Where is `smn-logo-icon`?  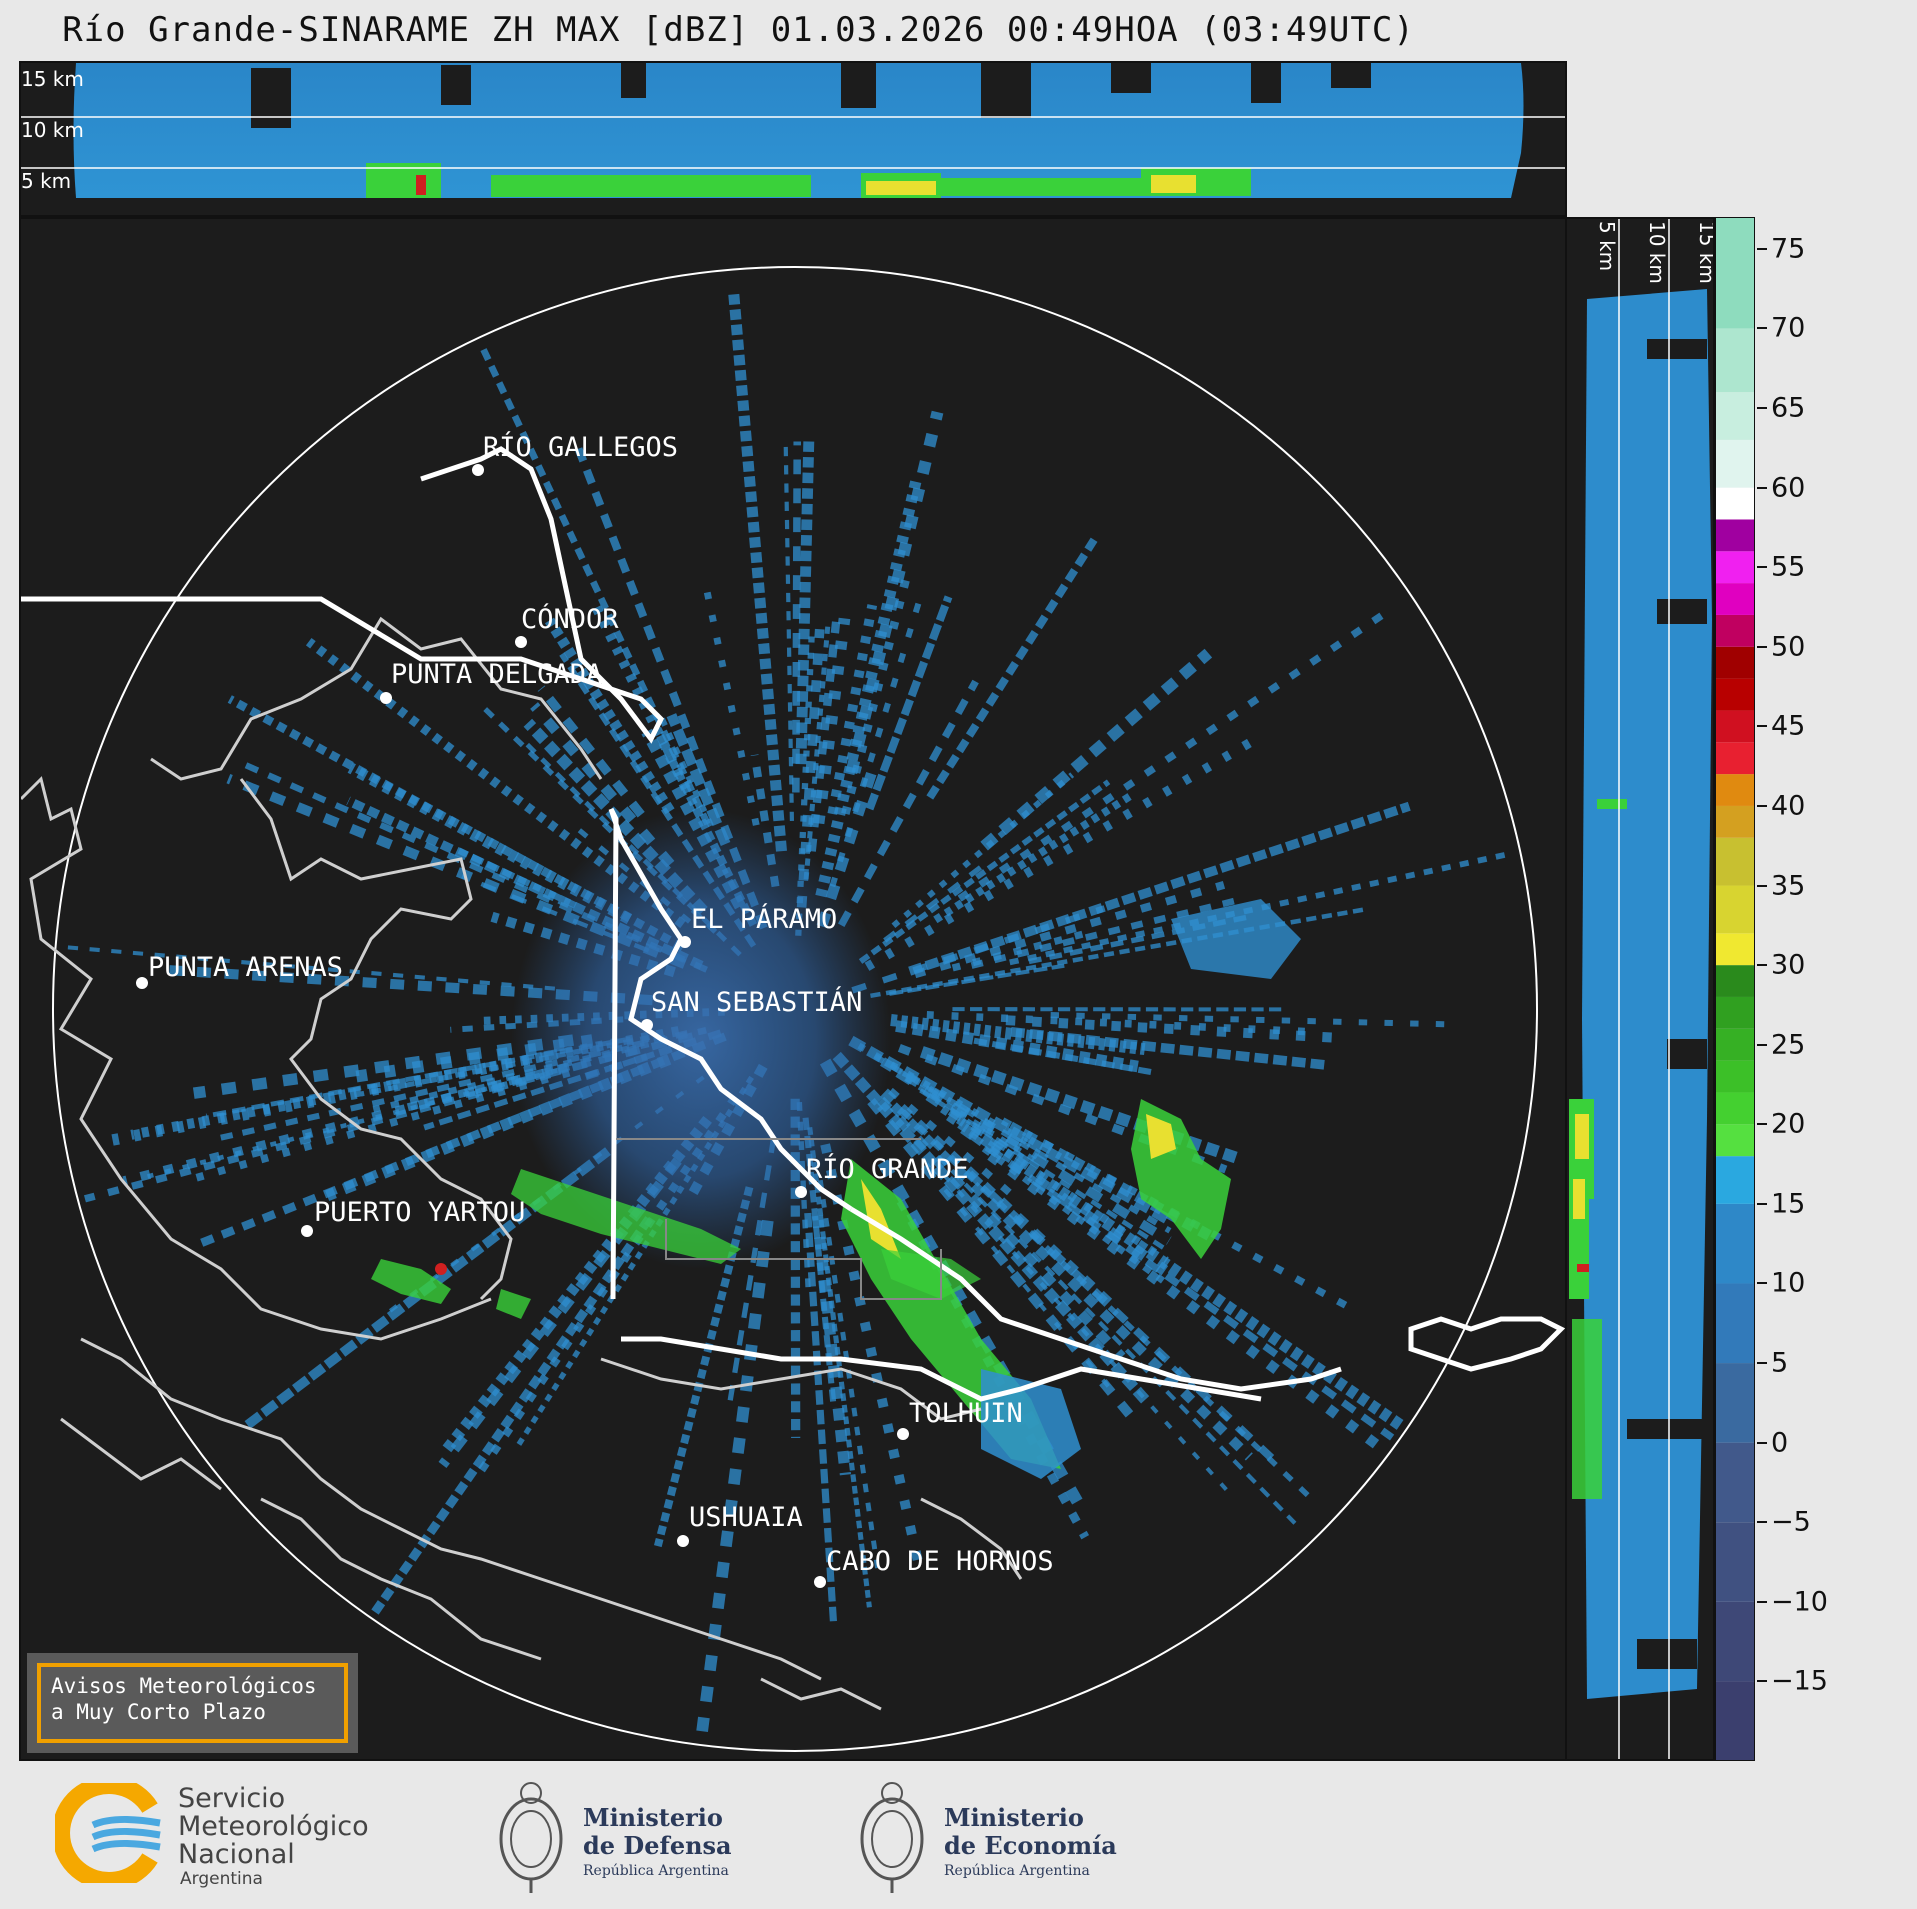
smn-logo-icon is located at coordinates (108, 1833).